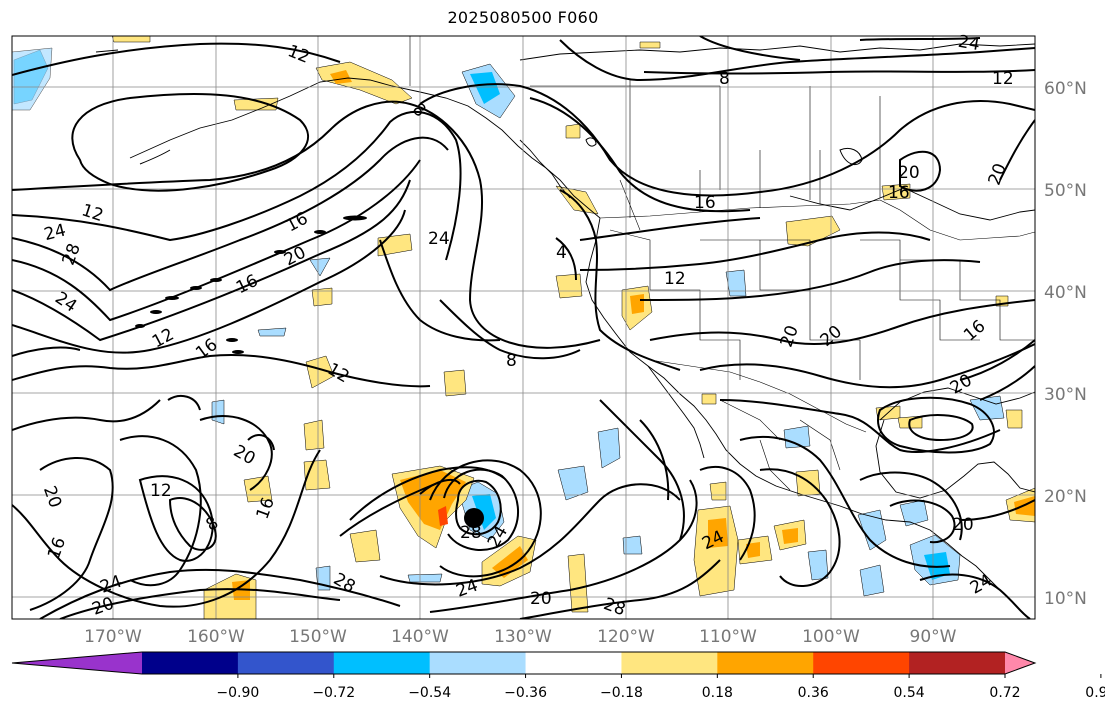  What do you see at coordinates (909, 693) in the screenshot?
I see `colorbar-tick-label: 0.54` at bounding box center [909, 693].